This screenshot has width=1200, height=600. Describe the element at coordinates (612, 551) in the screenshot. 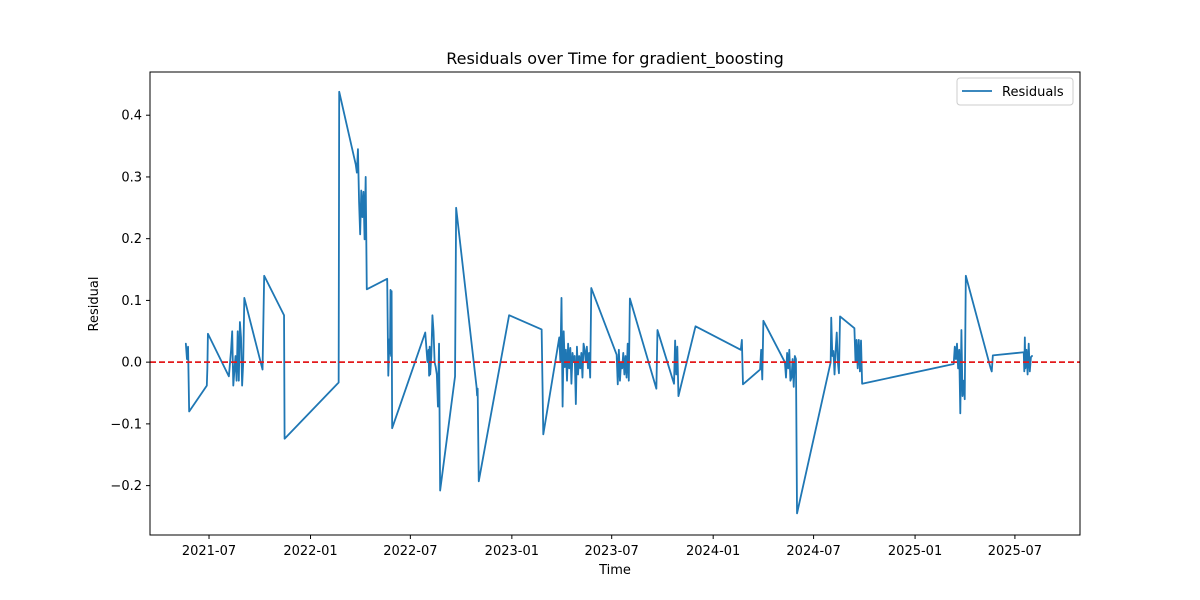

I see `x-tick-label: 2023-07` at that location.